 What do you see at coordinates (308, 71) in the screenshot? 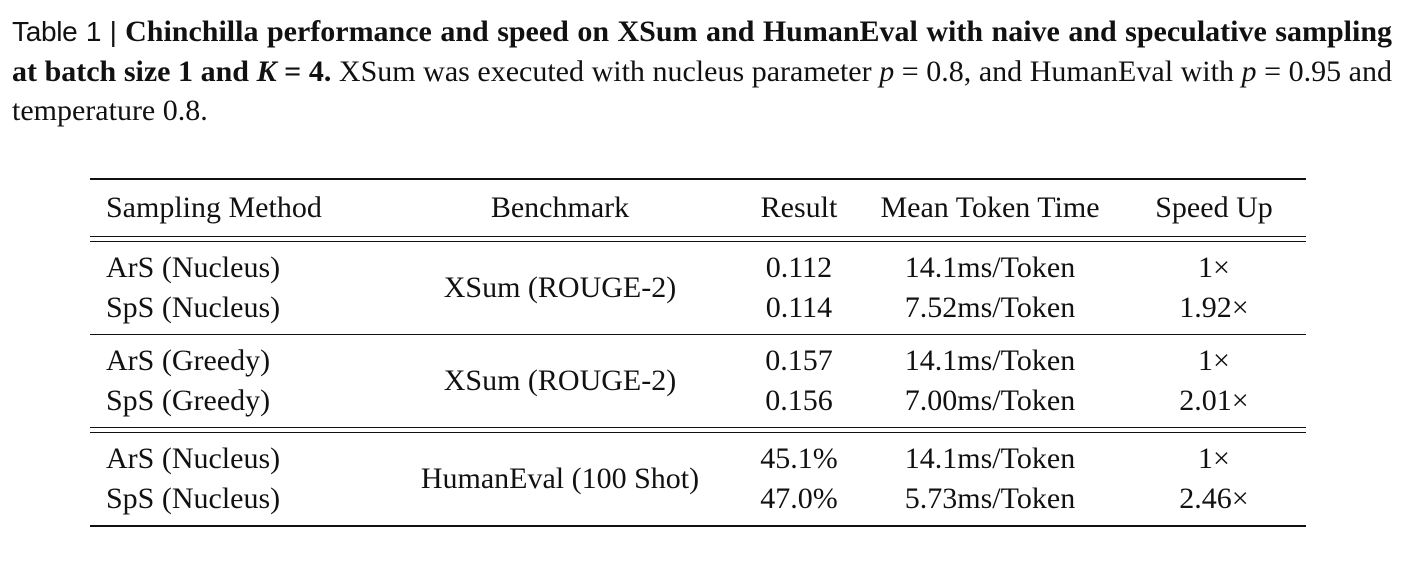
I see `caption-title-end: = 4.` at bounding box center [308, 71].